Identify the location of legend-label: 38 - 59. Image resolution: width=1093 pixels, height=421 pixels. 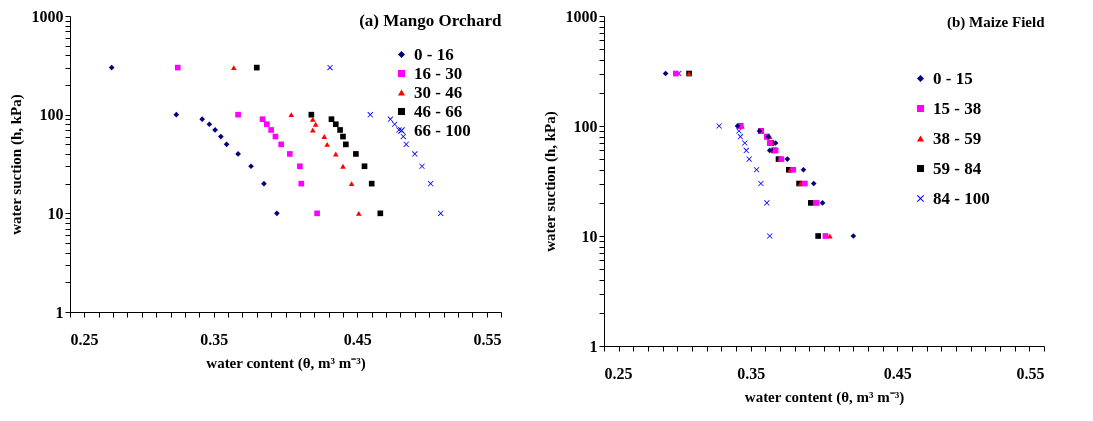
(957, 138).